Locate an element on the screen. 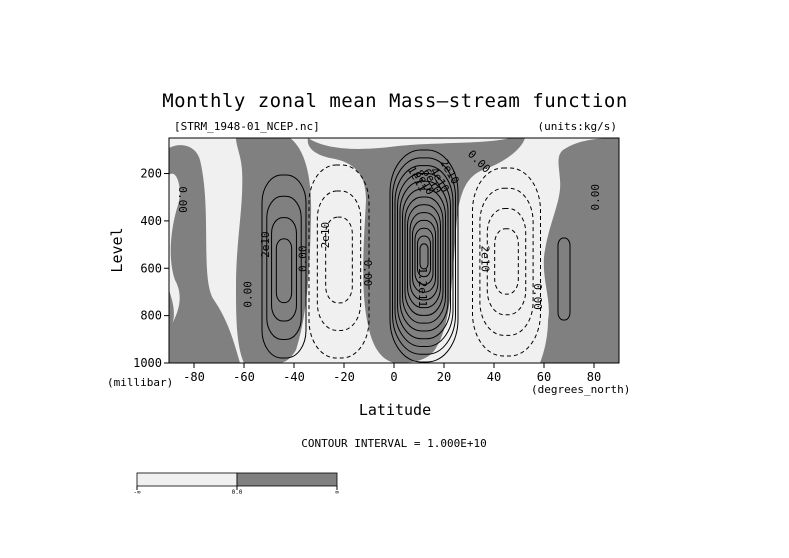  northern-ferrel-cell-contour is located at coordinates (506, 261).